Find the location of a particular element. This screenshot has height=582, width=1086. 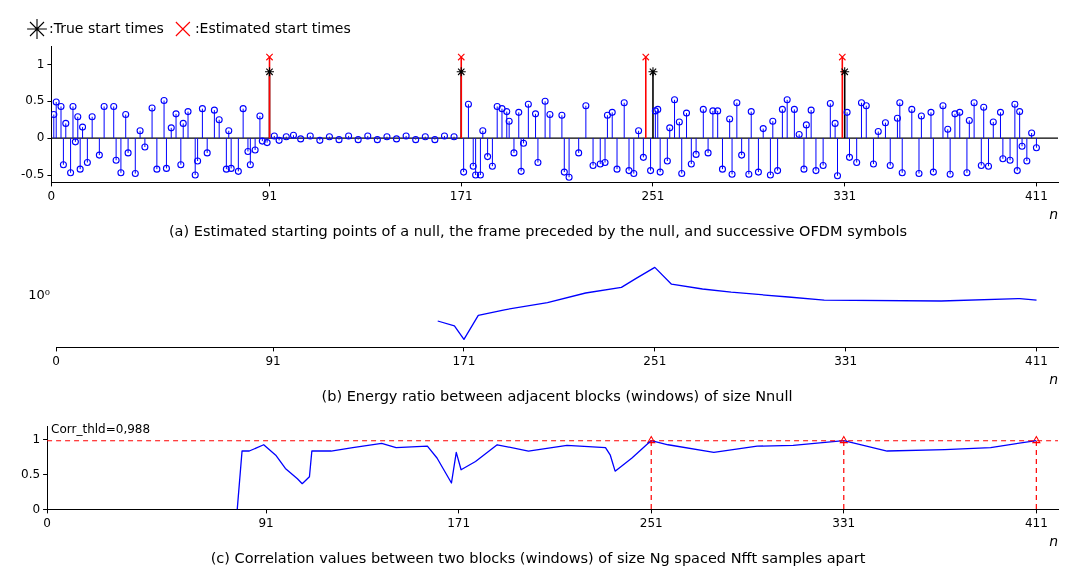

text: (c) Correlation values between two blocks (windows) of size Ng spaced Nfft samples apart is located at coordinates (538, 558).